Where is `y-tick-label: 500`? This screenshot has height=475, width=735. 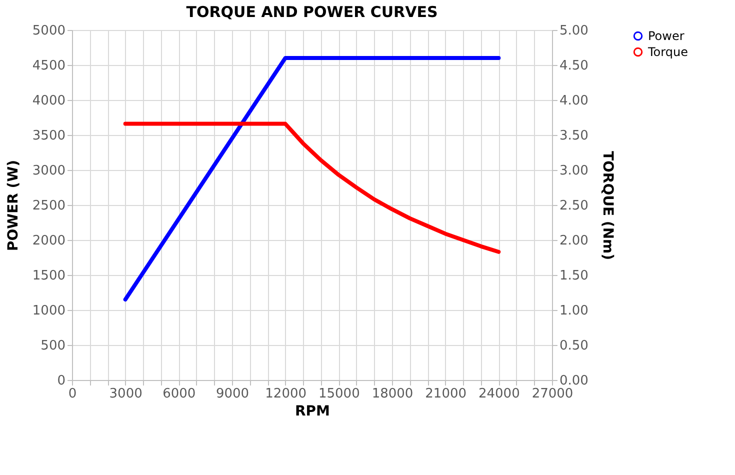 y-tick-label: 500 is located at coordinates (53, 346).